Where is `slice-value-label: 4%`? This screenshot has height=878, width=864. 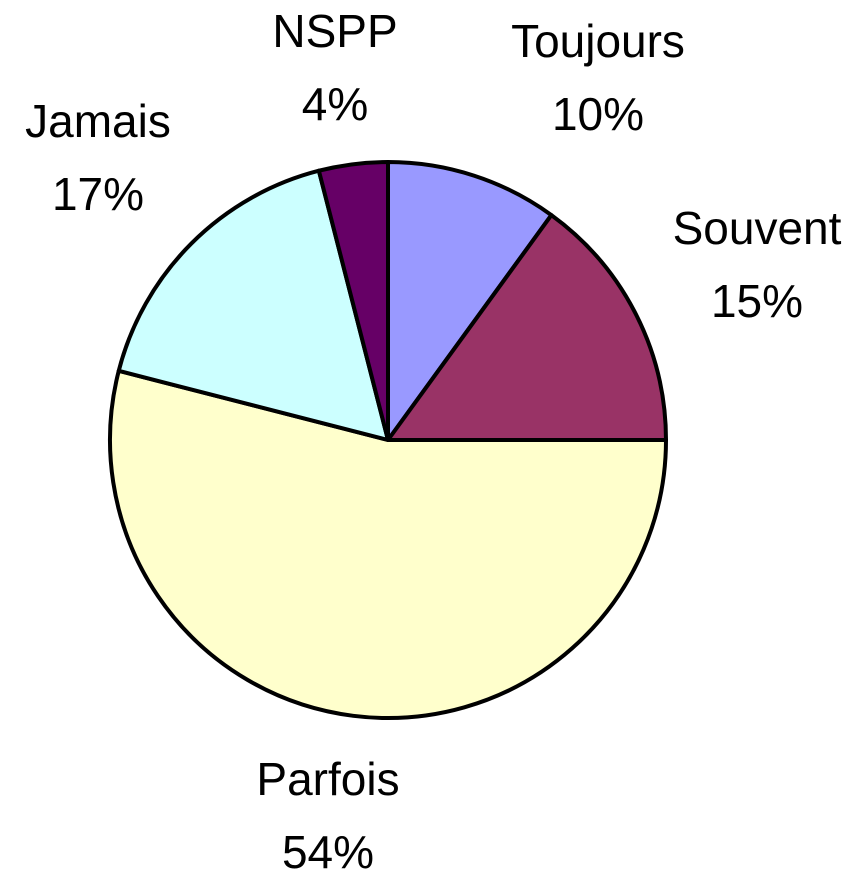
slice-value-label: 4% is located at coordinates (335, 104).